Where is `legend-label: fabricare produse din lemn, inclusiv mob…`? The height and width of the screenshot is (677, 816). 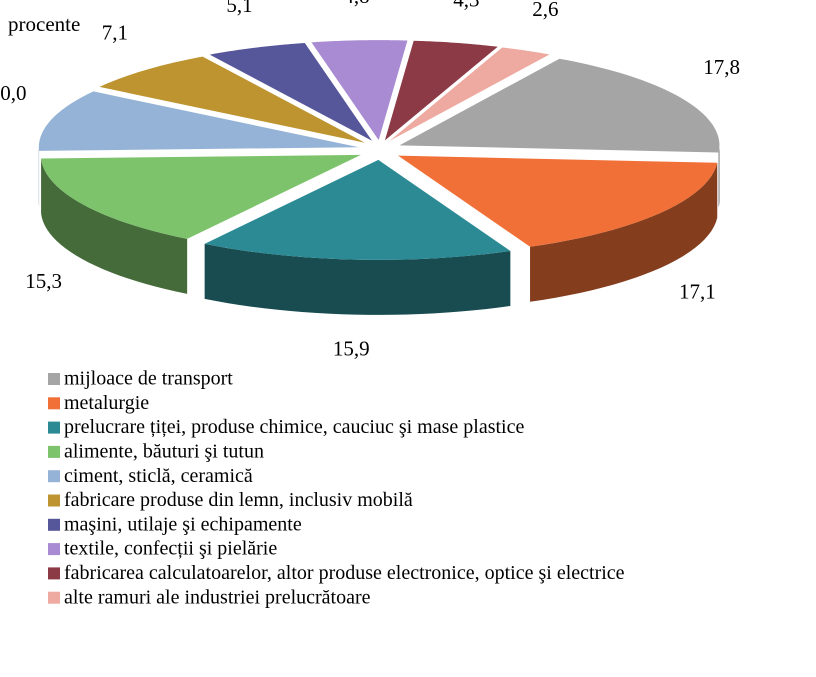 legend-label: fabricare produse din lemn, inclusiv mob… is located at coordinates (238, 500).